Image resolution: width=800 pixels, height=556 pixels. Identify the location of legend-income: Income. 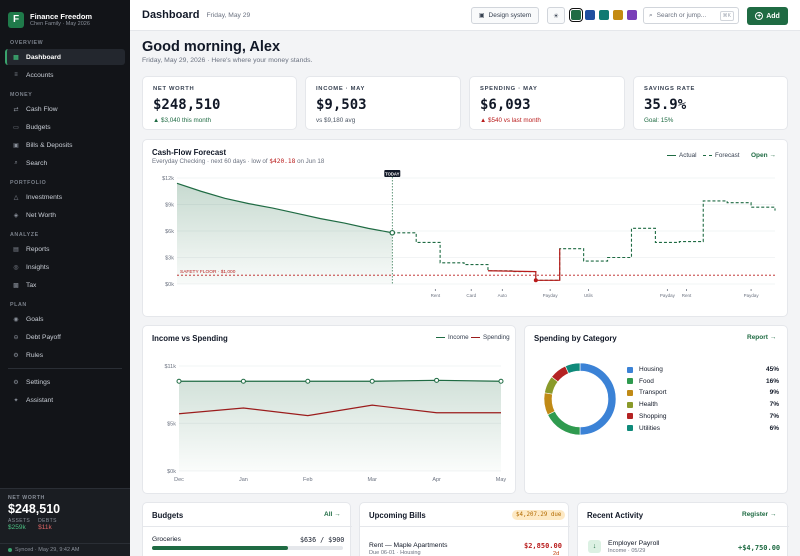
(452, 337).